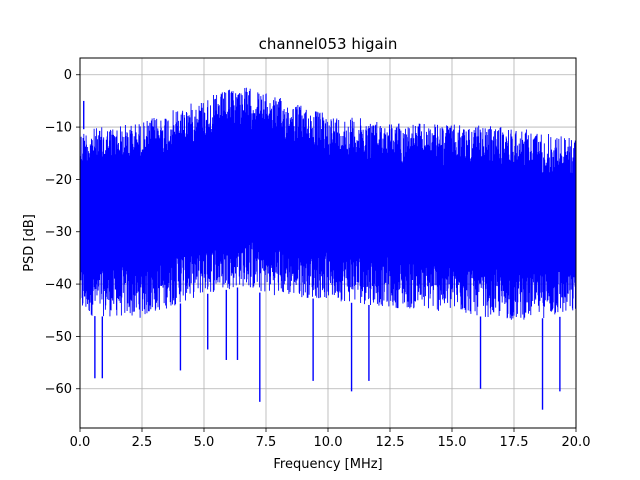 The image size is (640, 480). I want to click on x-tick-label: 5.0, so click(204, 442).